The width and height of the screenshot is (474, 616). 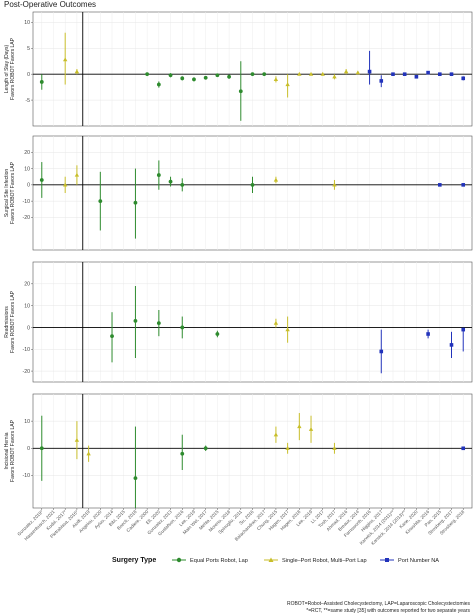 What do you see at coordinates (27, 372) in the screenshot?
I see `y-tick-label: -20` at bounding box center [27, 372].